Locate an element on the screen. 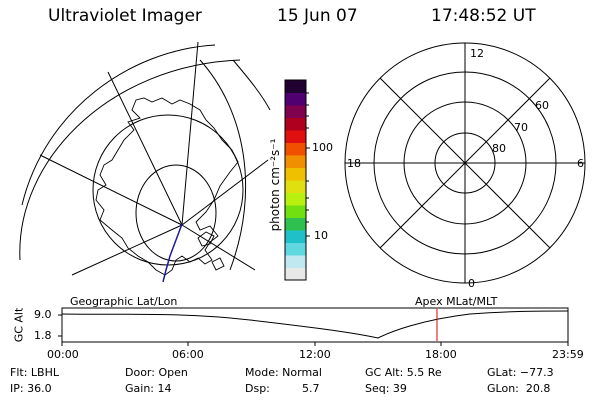 The image size is (600, 400). gc-alt-info: GC Alt: 5.5 Re is located at coordinates (403, 372).